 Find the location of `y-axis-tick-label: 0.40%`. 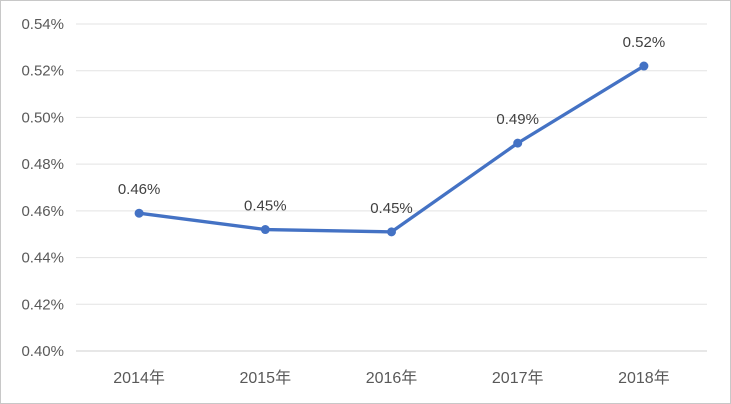

y-axis-tick-label: 0.40% is located at coordinates (42, 351).